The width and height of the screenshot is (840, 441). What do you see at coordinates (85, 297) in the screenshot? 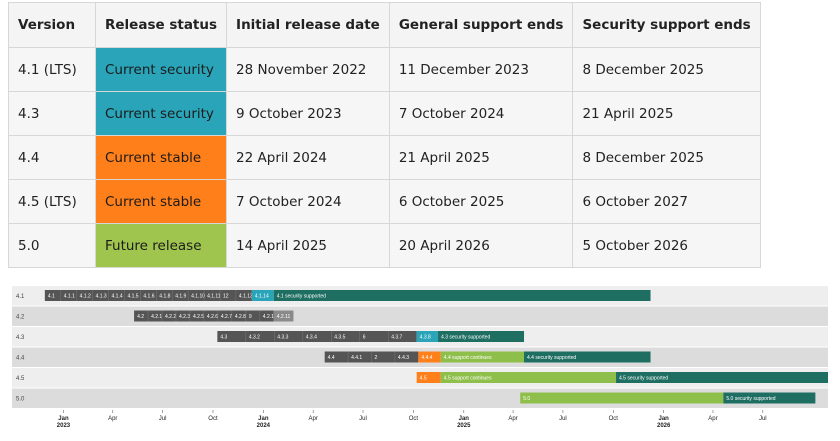
I see `bar-label: 4.1.2` at bounding box center [85, 297].